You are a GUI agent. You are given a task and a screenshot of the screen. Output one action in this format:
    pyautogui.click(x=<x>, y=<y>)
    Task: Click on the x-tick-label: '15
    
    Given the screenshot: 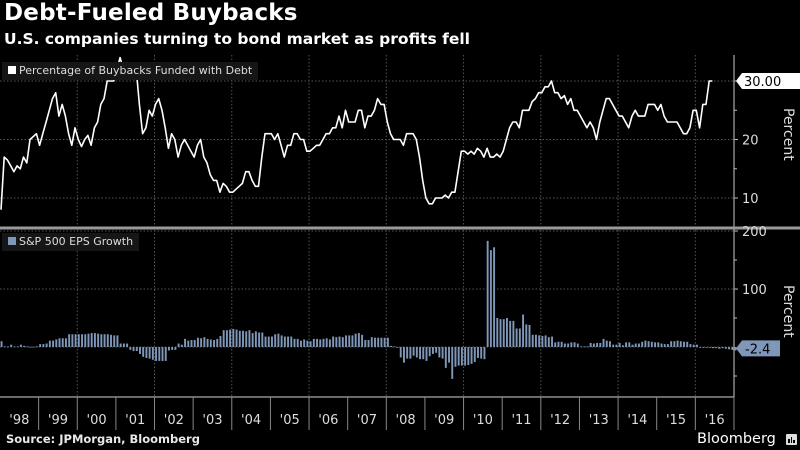 What is the action you would take?
    pyautogui.click(x=676, y=420)
    